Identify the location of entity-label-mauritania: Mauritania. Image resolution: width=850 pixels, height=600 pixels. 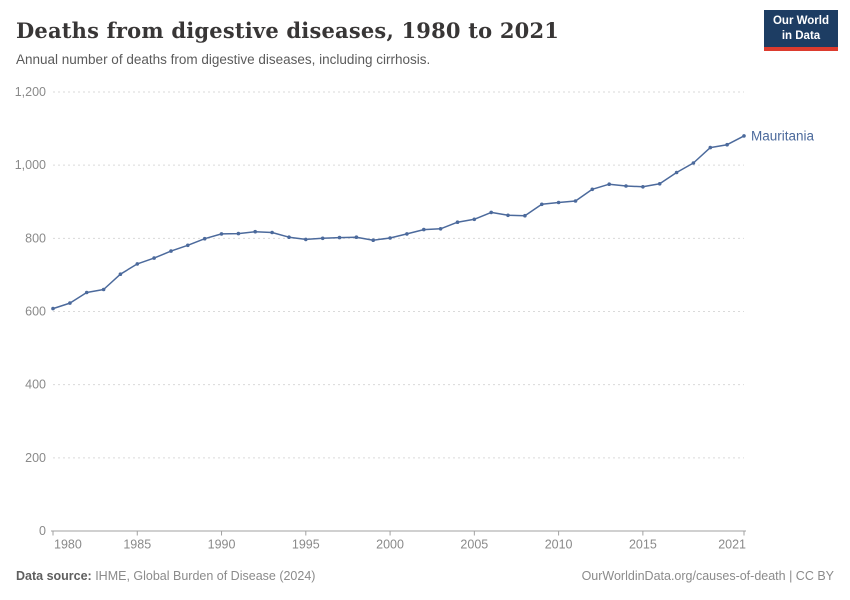
(783, 135).